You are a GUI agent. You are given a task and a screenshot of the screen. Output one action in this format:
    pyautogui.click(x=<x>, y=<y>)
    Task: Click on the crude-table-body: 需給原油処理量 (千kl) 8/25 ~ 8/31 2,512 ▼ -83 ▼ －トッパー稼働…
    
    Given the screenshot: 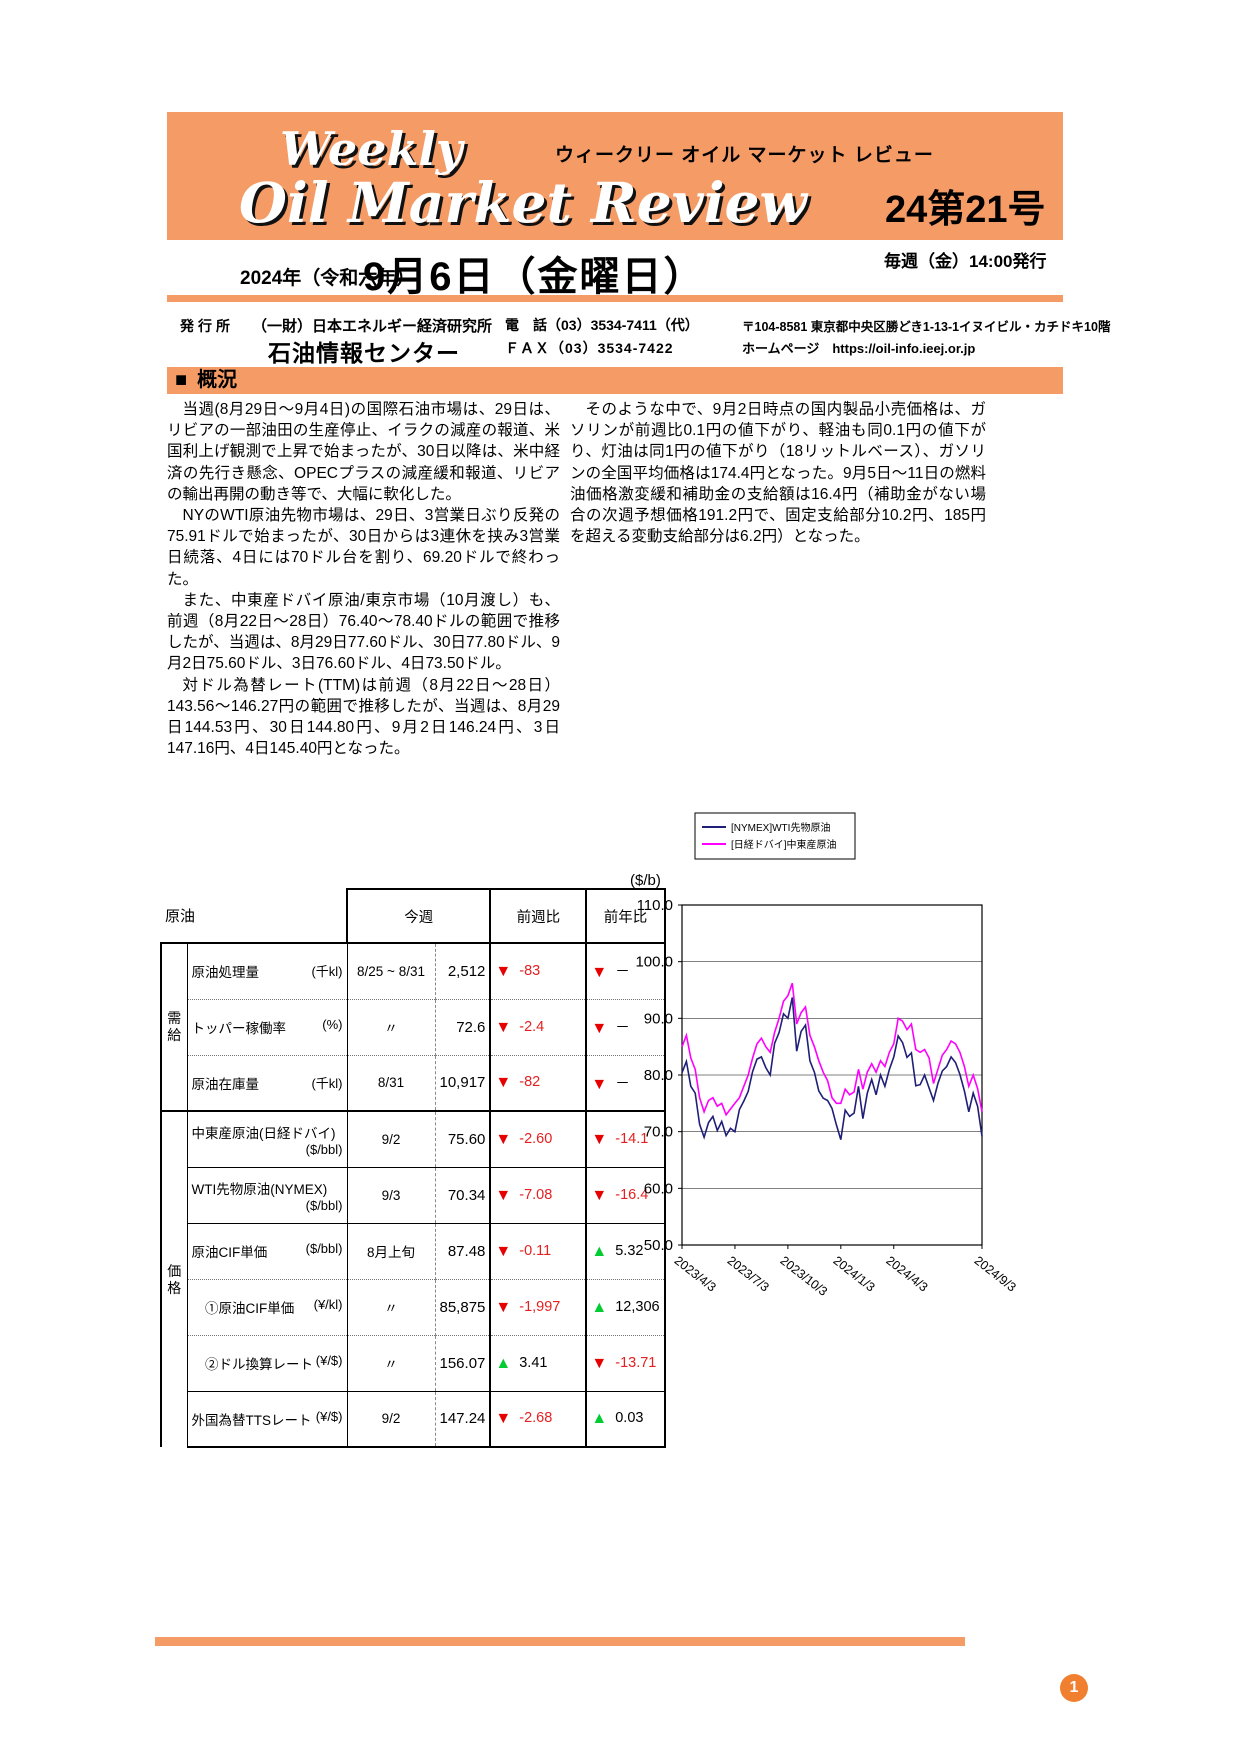 What is the action you would take?
    pyautogui.click(x=413, y=1195)
    